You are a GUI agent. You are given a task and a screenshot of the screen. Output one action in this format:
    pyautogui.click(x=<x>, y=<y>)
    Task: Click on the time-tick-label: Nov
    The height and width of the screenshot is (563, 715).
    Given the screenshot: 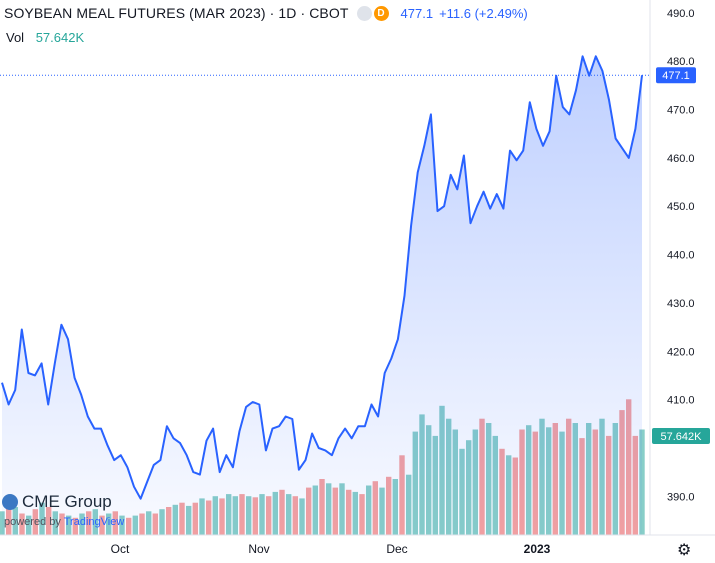 What is the action you would take?
    pyautogui.click(x=258, y=549)
    